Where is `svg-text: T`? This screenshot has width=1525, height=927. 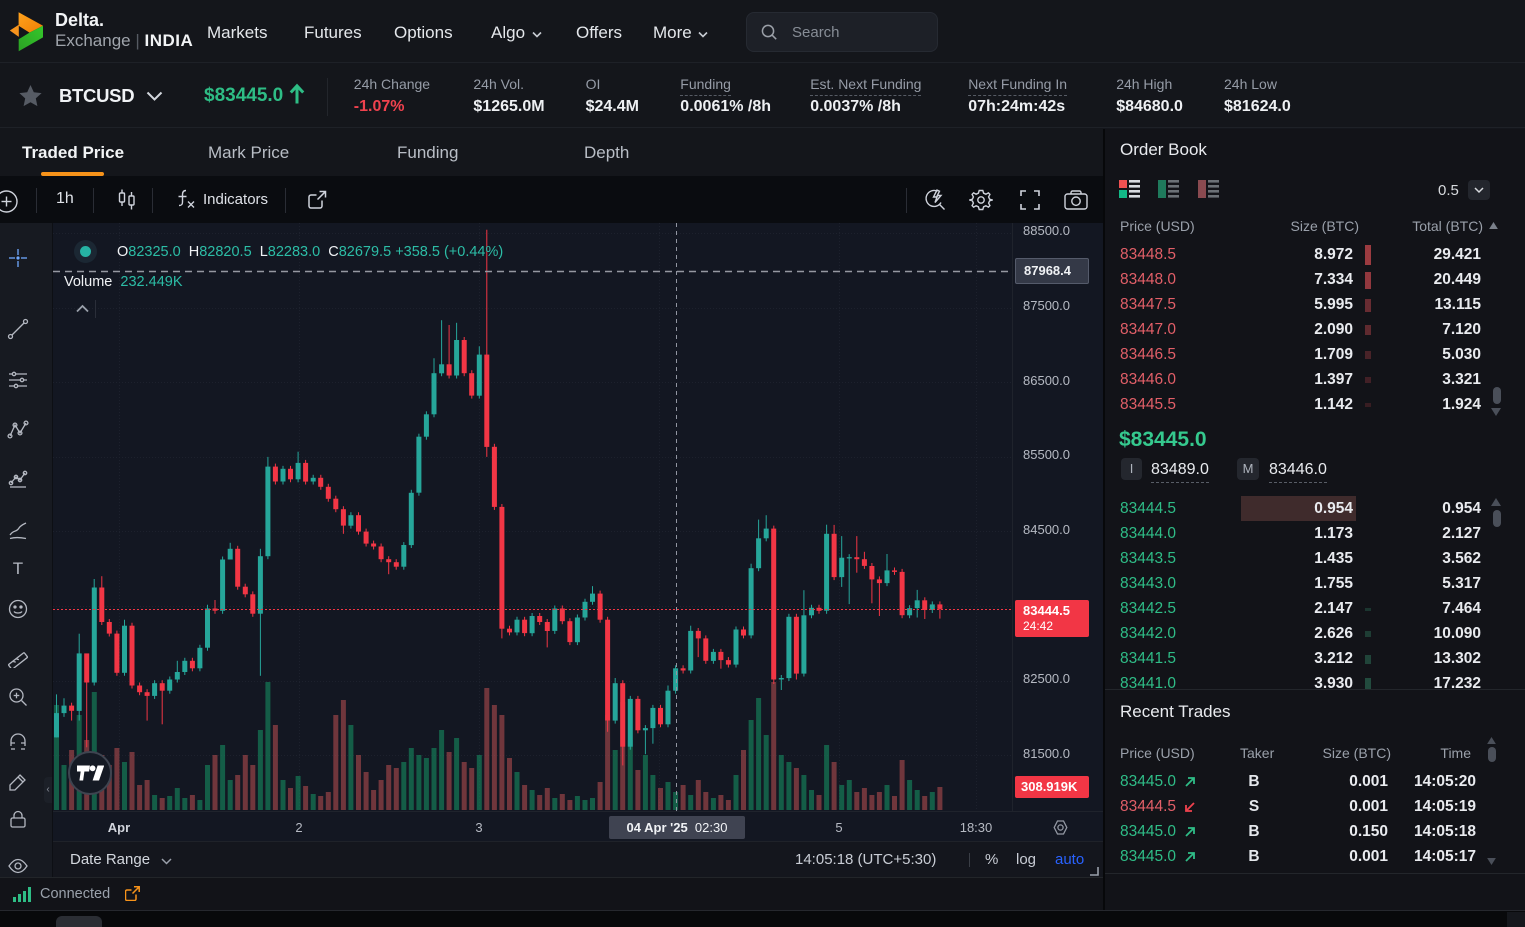
svg-text: T is located at coordinates (18, 568).